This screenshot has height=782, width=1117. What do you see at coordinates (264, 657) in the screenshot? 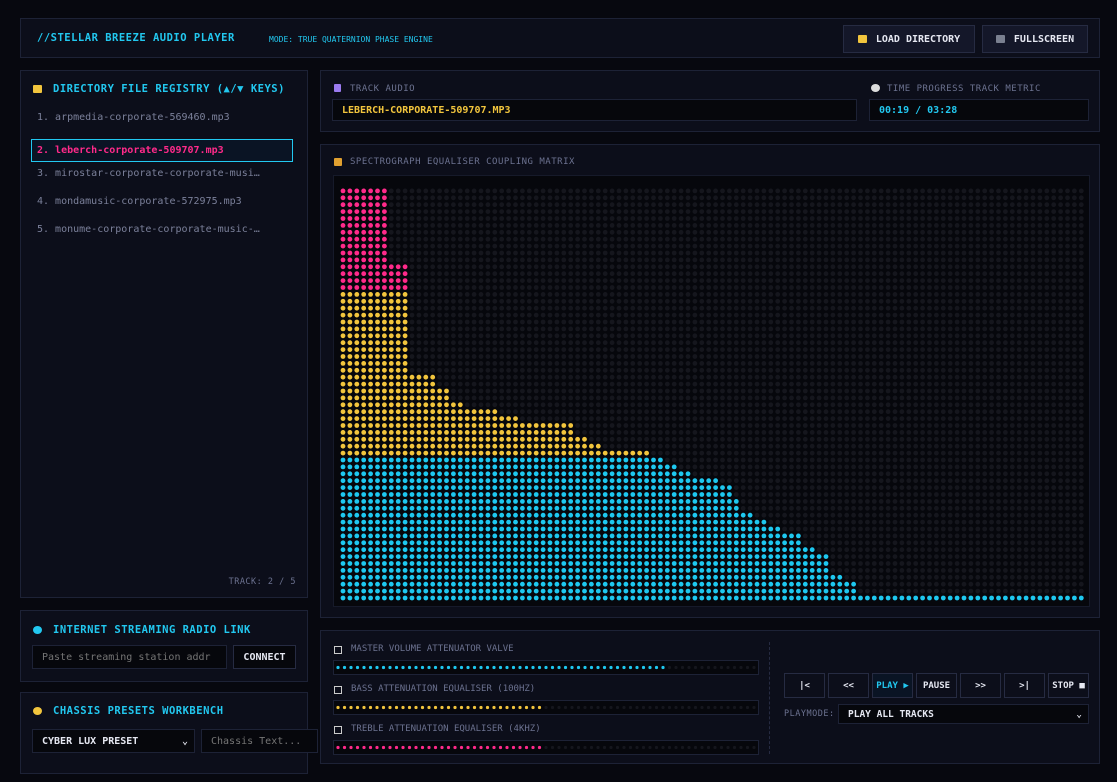
I see `connect: CONNECT` at bounding box center [264, 657].